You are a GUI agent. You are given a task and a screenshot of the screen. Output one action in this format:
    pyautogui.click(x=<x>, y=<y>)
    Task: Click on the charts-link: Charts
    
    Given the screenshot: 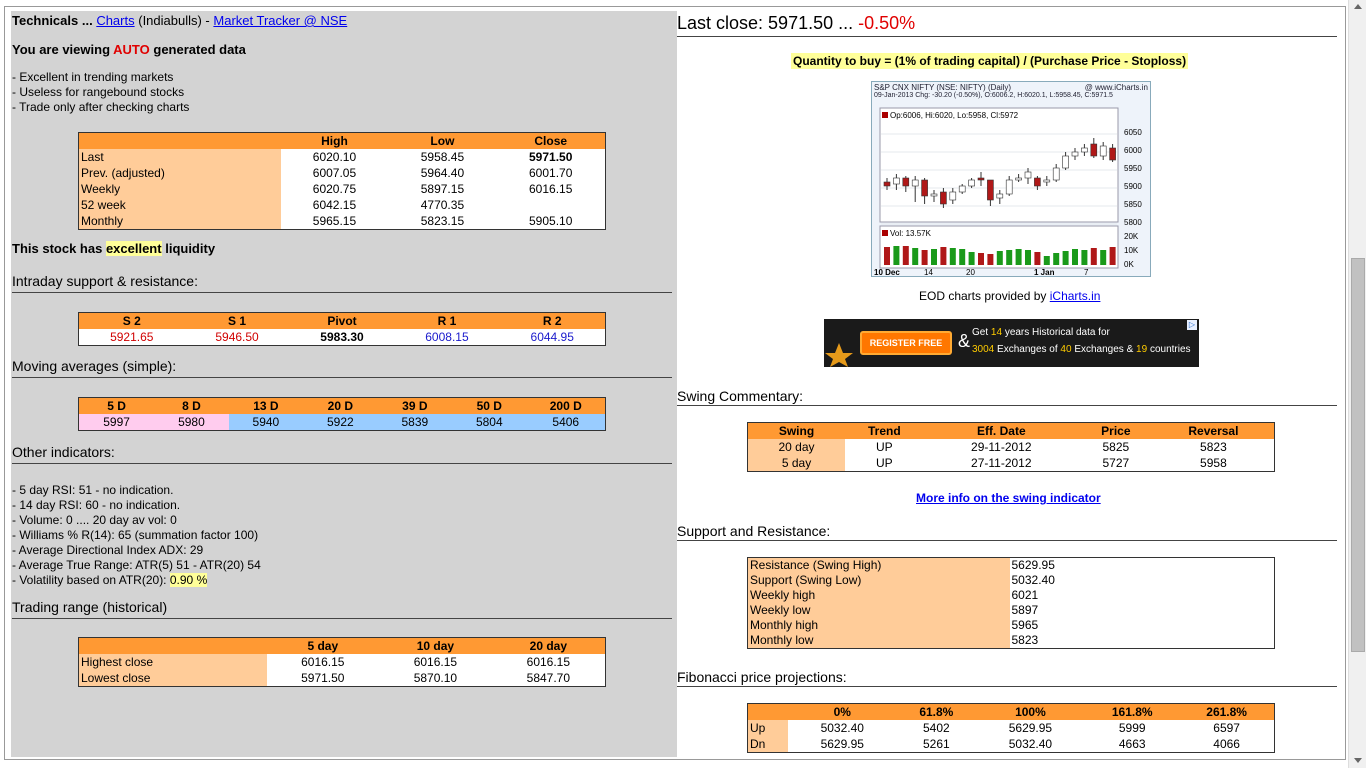 What is the action you would take?
    pyautogui.click(x=115, y=20)
    